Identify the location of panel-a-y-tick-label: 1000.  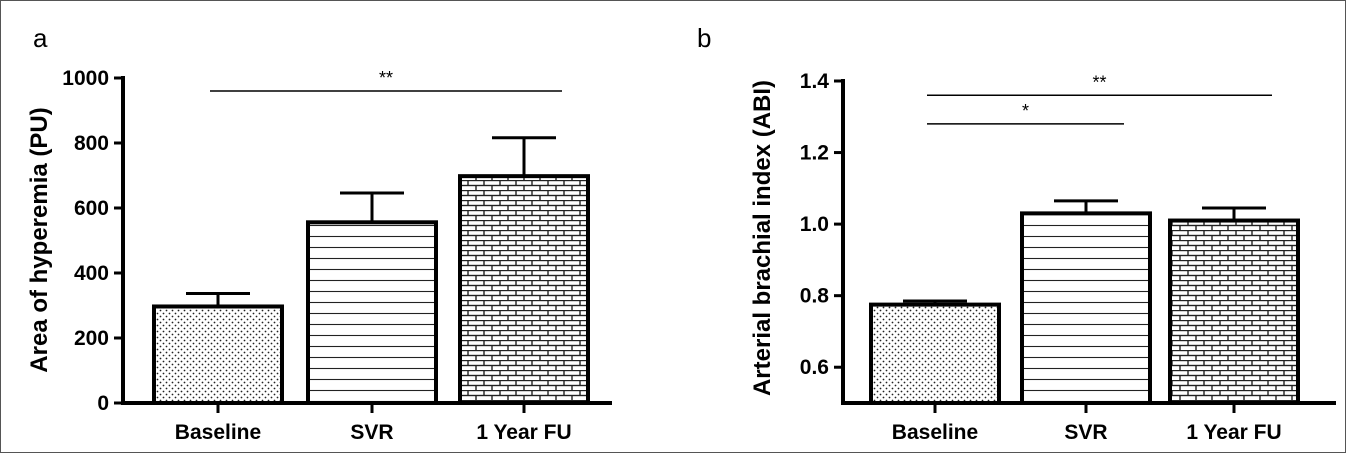
(85, 78).